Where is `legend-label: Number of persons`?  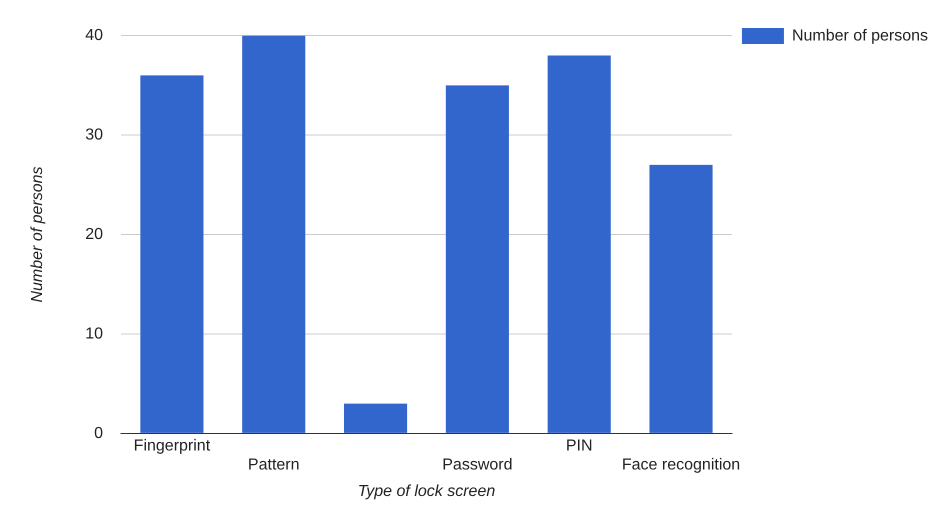 legend-label: Number of persons is located at coordinates (860, 35).